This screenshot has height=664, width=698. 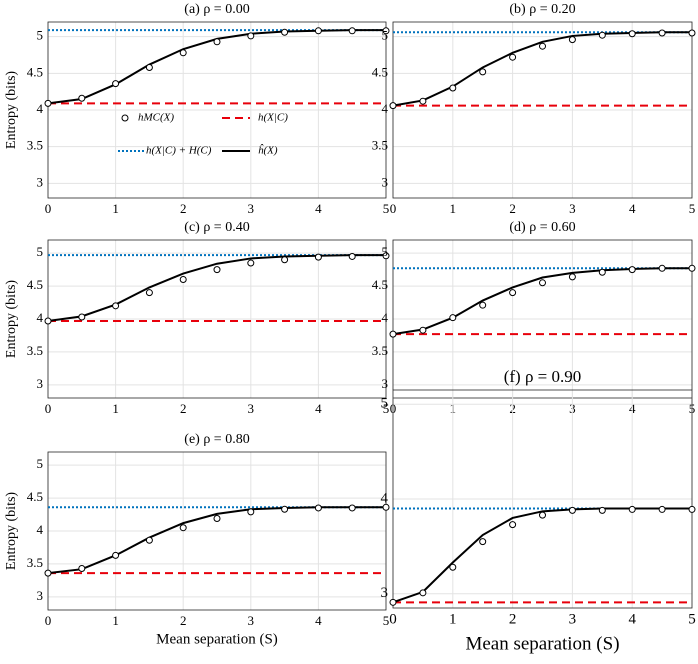 I want to click on panel-title: (c) ρ = 0.40, so click(x=216, y=227).